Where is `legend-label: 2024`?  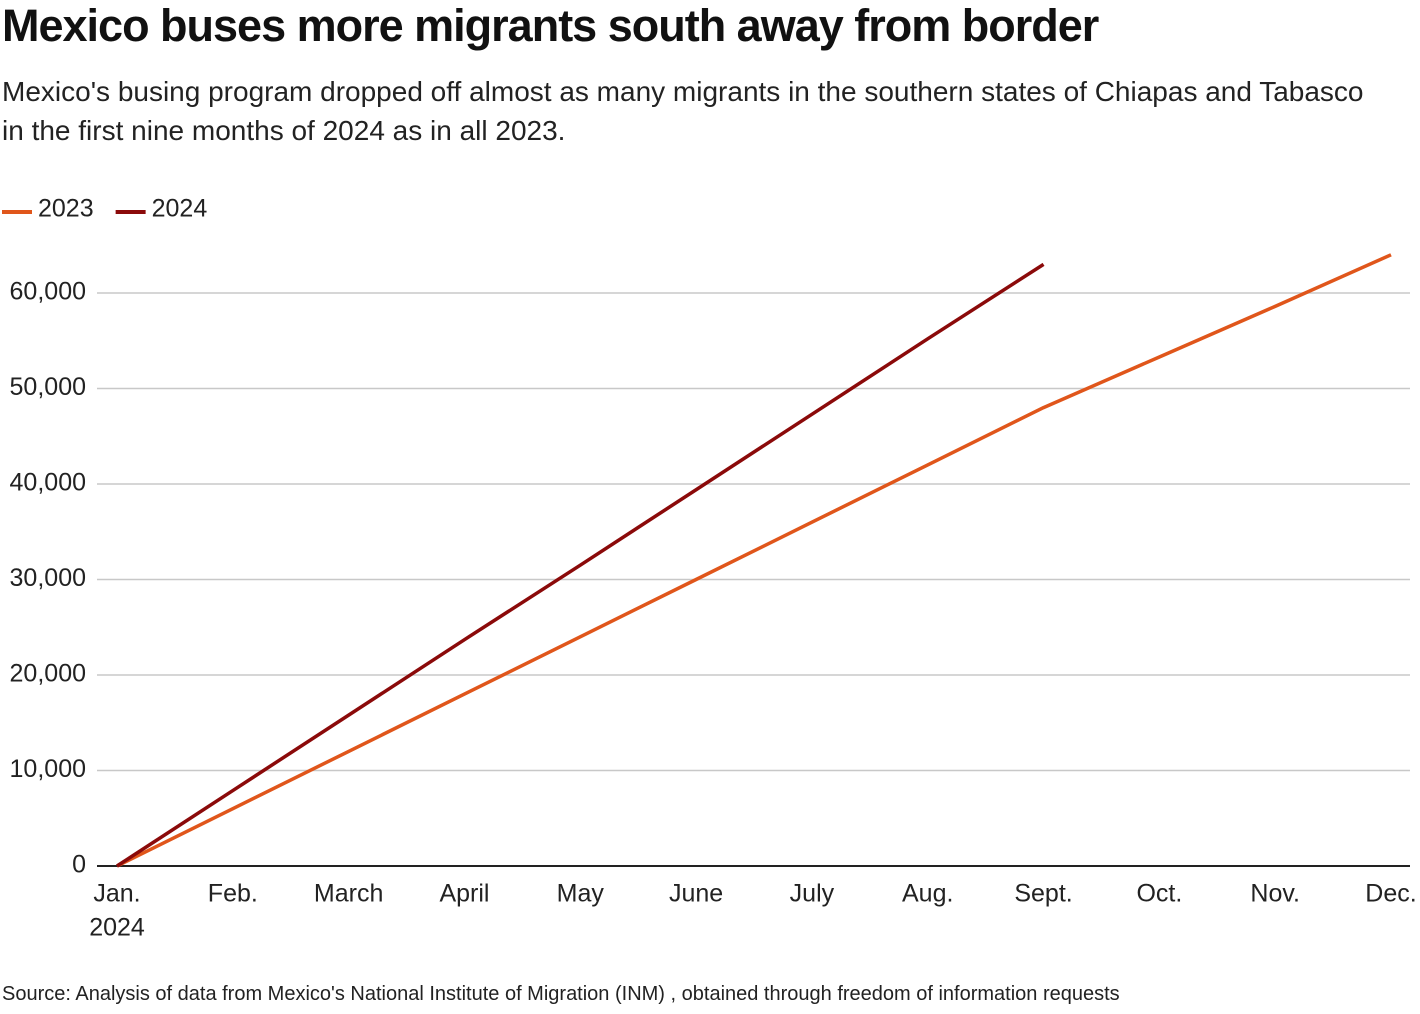
legend-label: 2024 is located at coordinates (180, 209).